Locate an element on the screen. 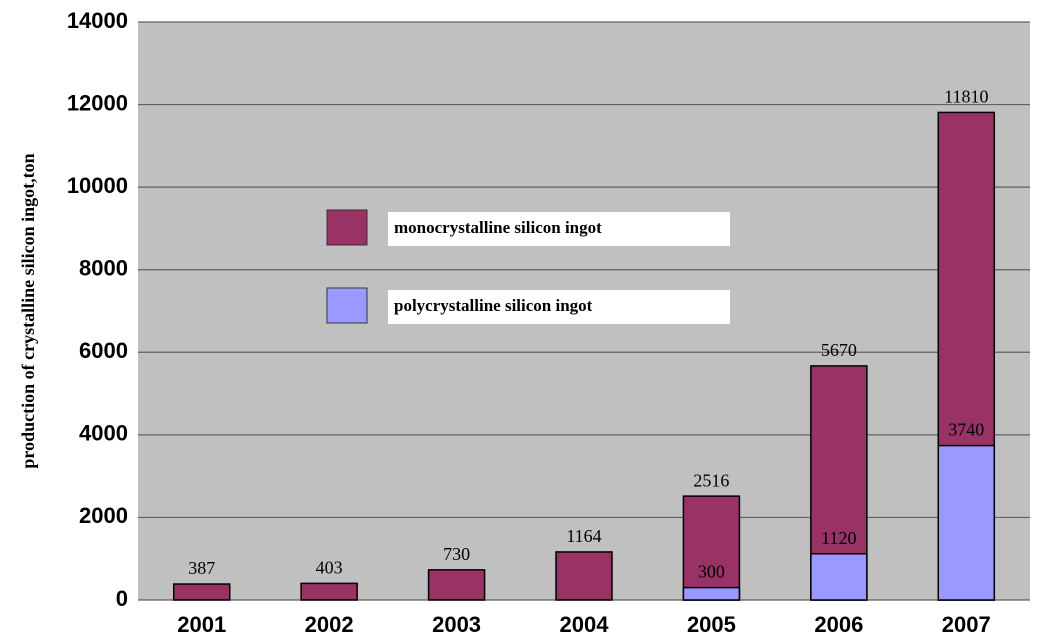 This screenshot has width=1041, height=639. value-label: 730 is located at coordinates (456, 554).